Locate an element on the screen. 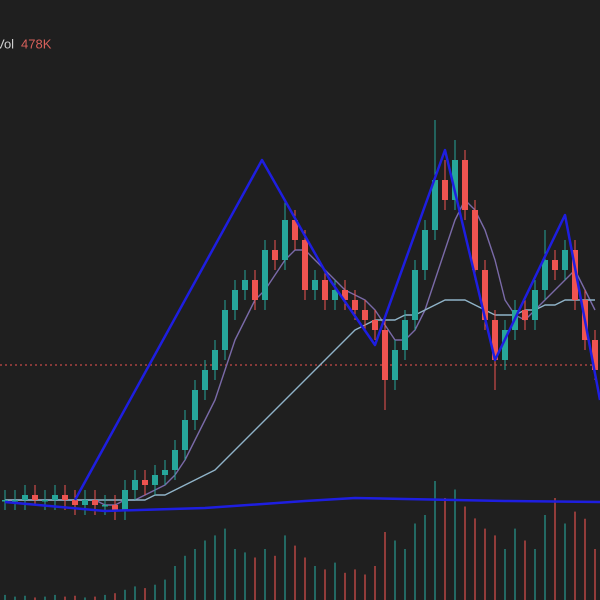 The image size is (600, 600). volume-label: Vol is located at coordinates (7, 43).